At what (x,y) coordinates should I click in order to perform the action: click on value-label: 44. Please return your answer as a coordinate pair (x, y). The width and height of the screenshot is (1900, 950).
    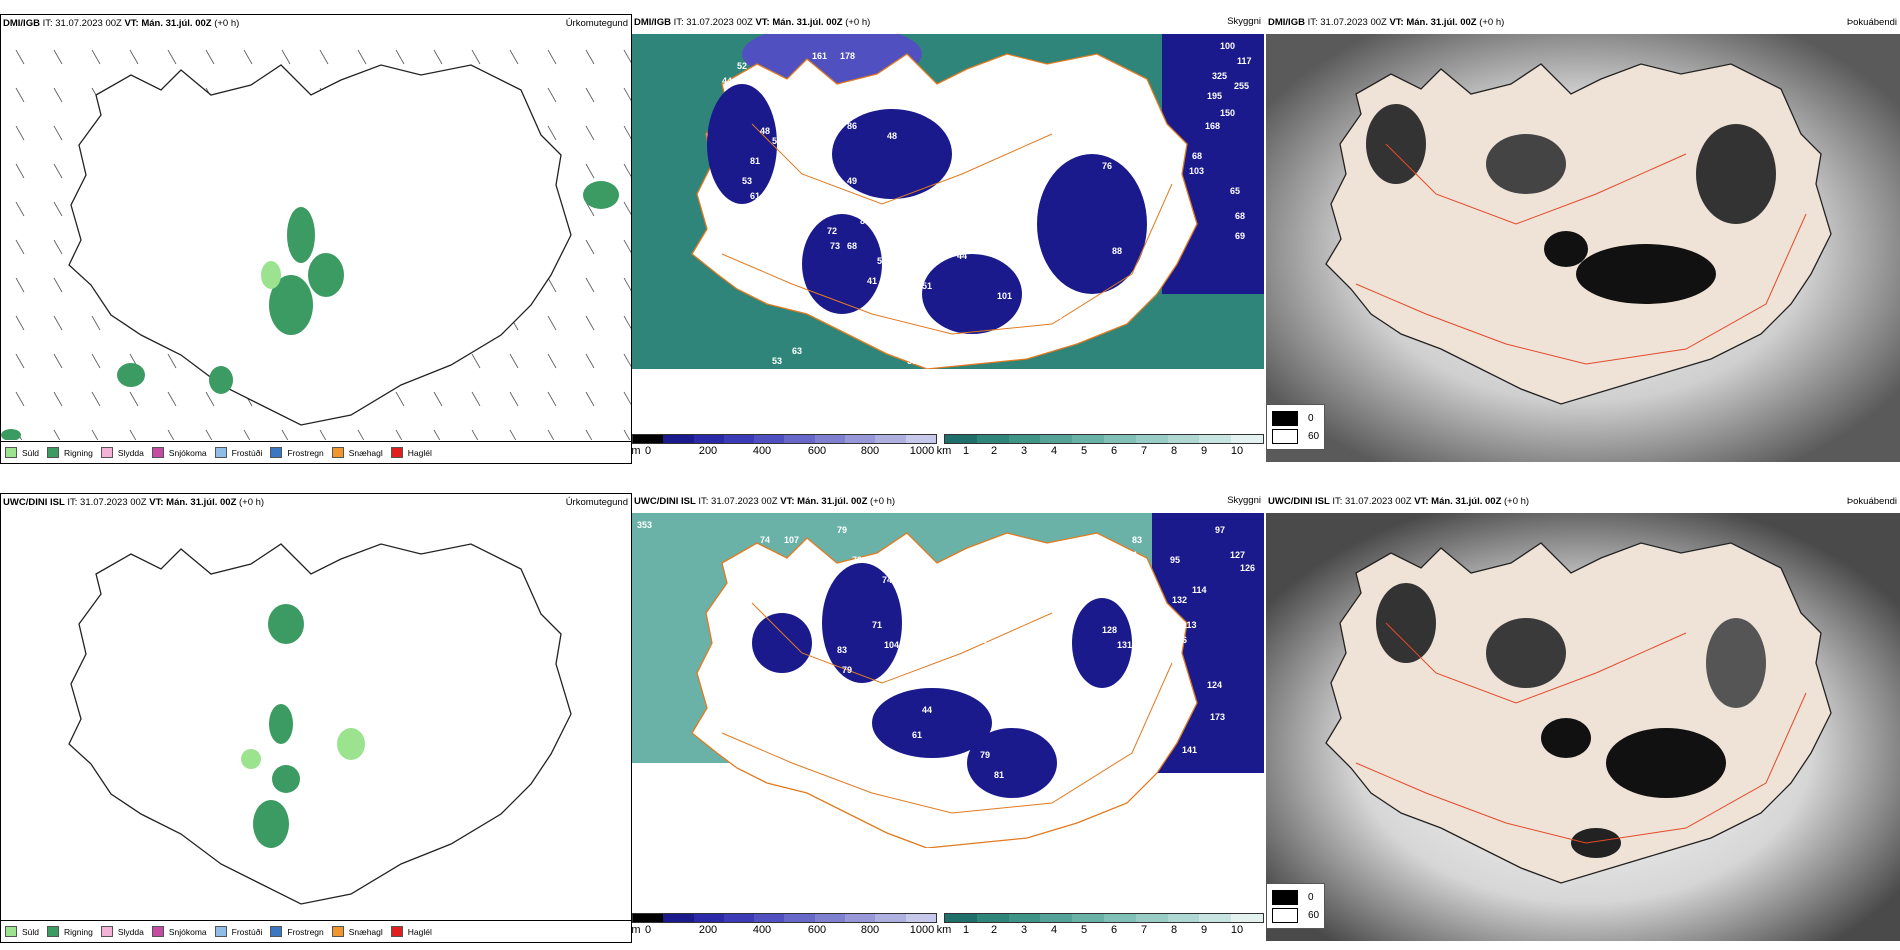
    Looking at the image, I should click on (927, 710).